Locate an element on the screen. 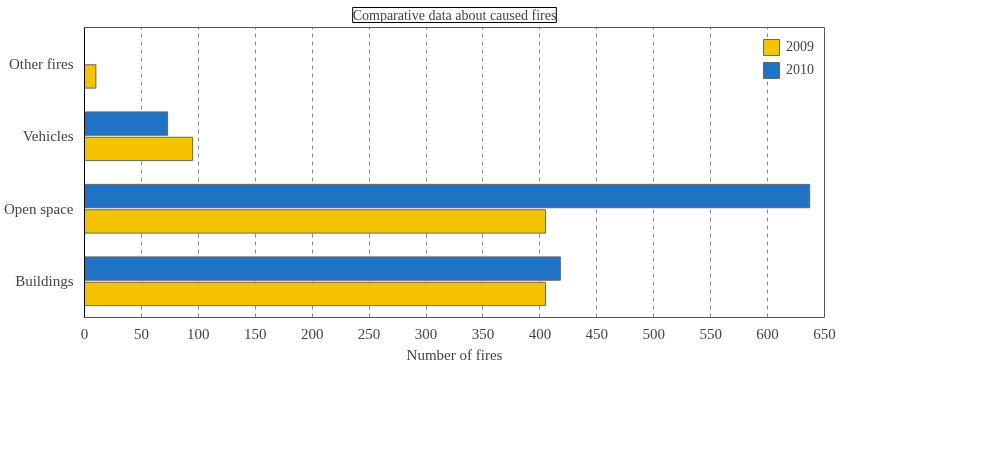 This screenshot has height=472, width=1001. y-tick-label: Other fires is located at coordinates (41, 63).